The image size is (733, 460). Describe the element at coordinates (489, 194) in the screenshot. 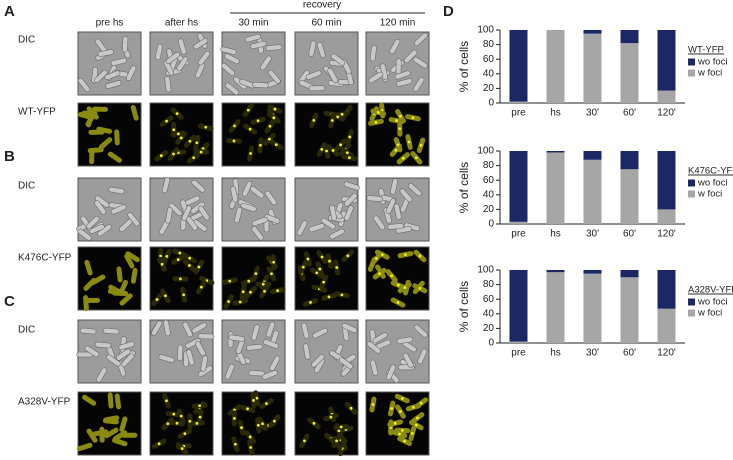

I see `y-tick-label: 40` at that location.